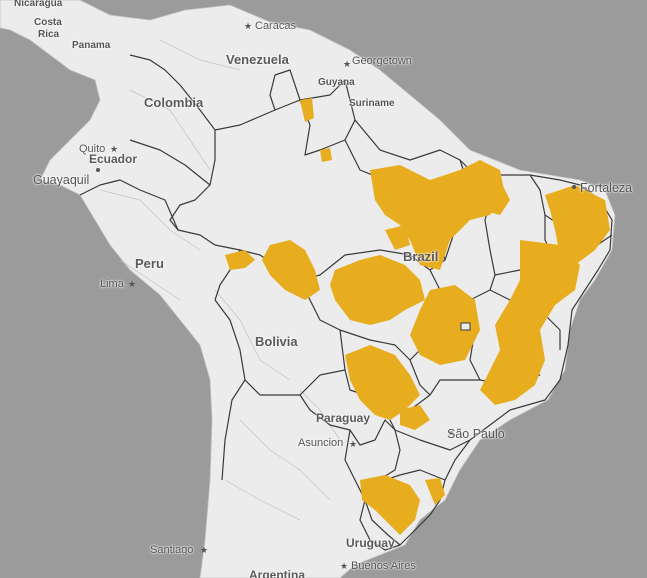 This screenshot has width=647, height=578. Describe the element at coordinates (172, 550) in the screenshot. I see `city-label-santiago: Santiago` at that location.